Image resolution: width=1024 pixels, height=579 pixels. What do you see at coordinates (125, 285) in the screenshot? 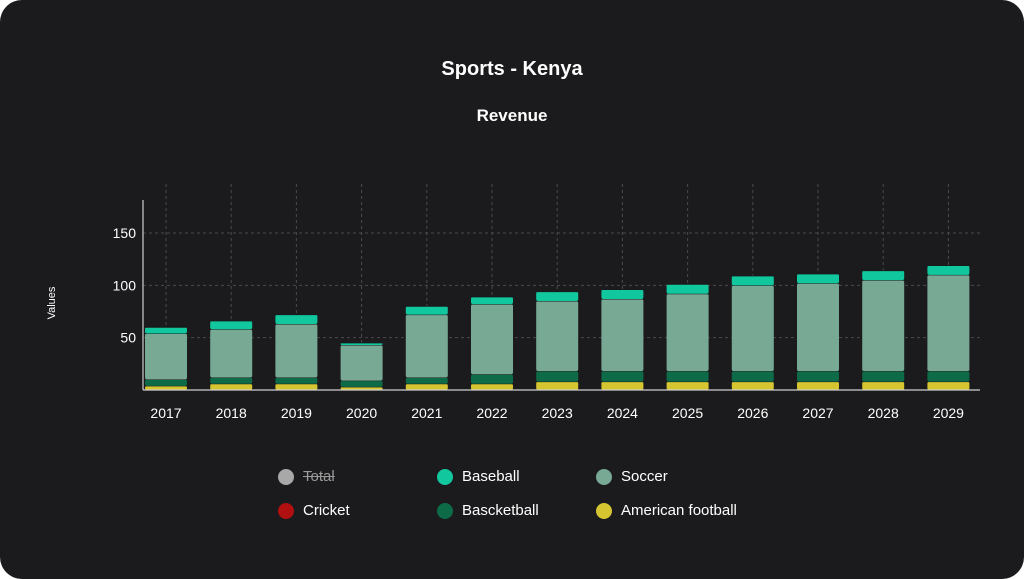
I see `y-tick-label: 100` at bounding box center [125, 285].